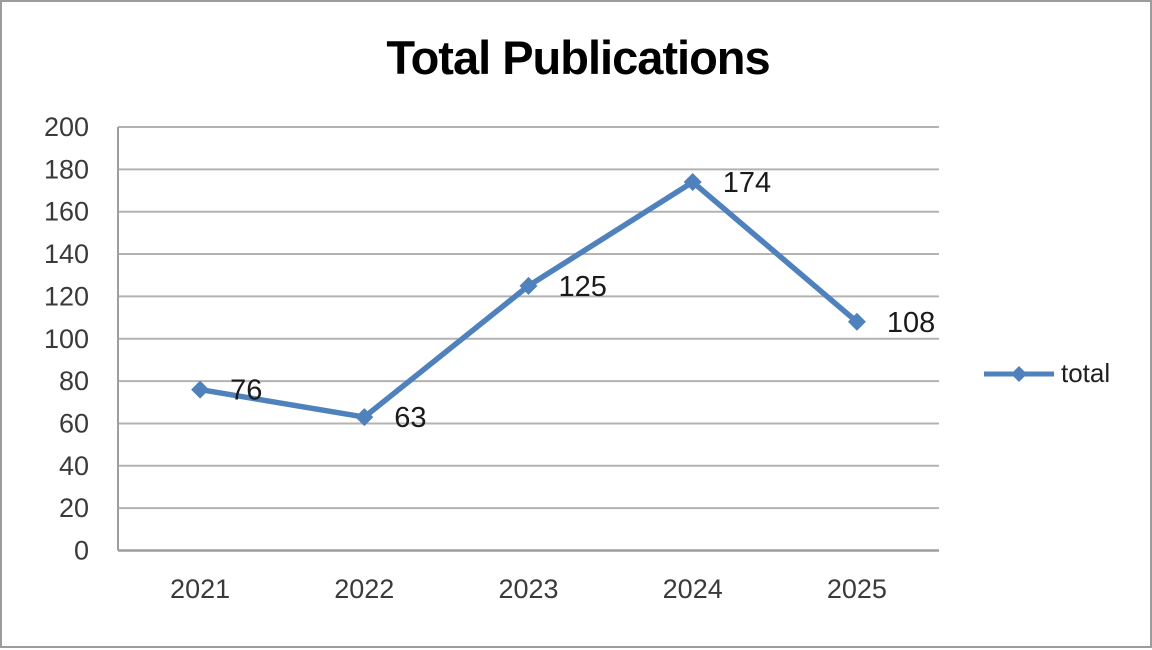 The height and width of the screenshot is (650, 1152). I want to click on y-tick-label: 20, so click(74, 508).